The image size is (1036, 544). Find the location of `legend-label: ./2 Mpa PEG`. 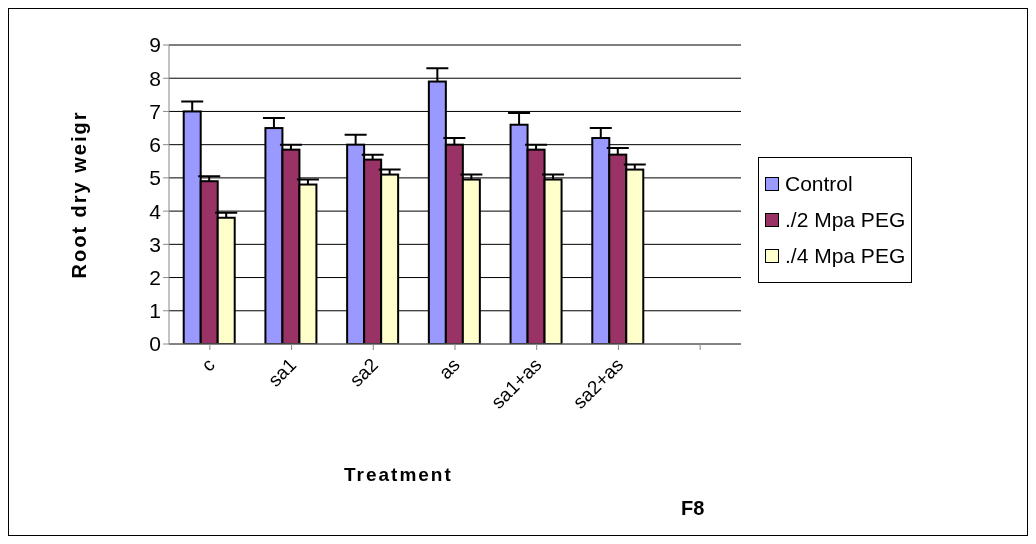

legend-label: ./2 Mpa PEG is located at coordinates (845, 220).